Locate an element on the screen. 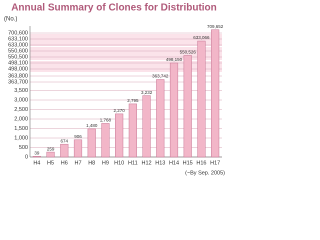  y-tick-label: 363,700 is located at coordinates (18, 82).